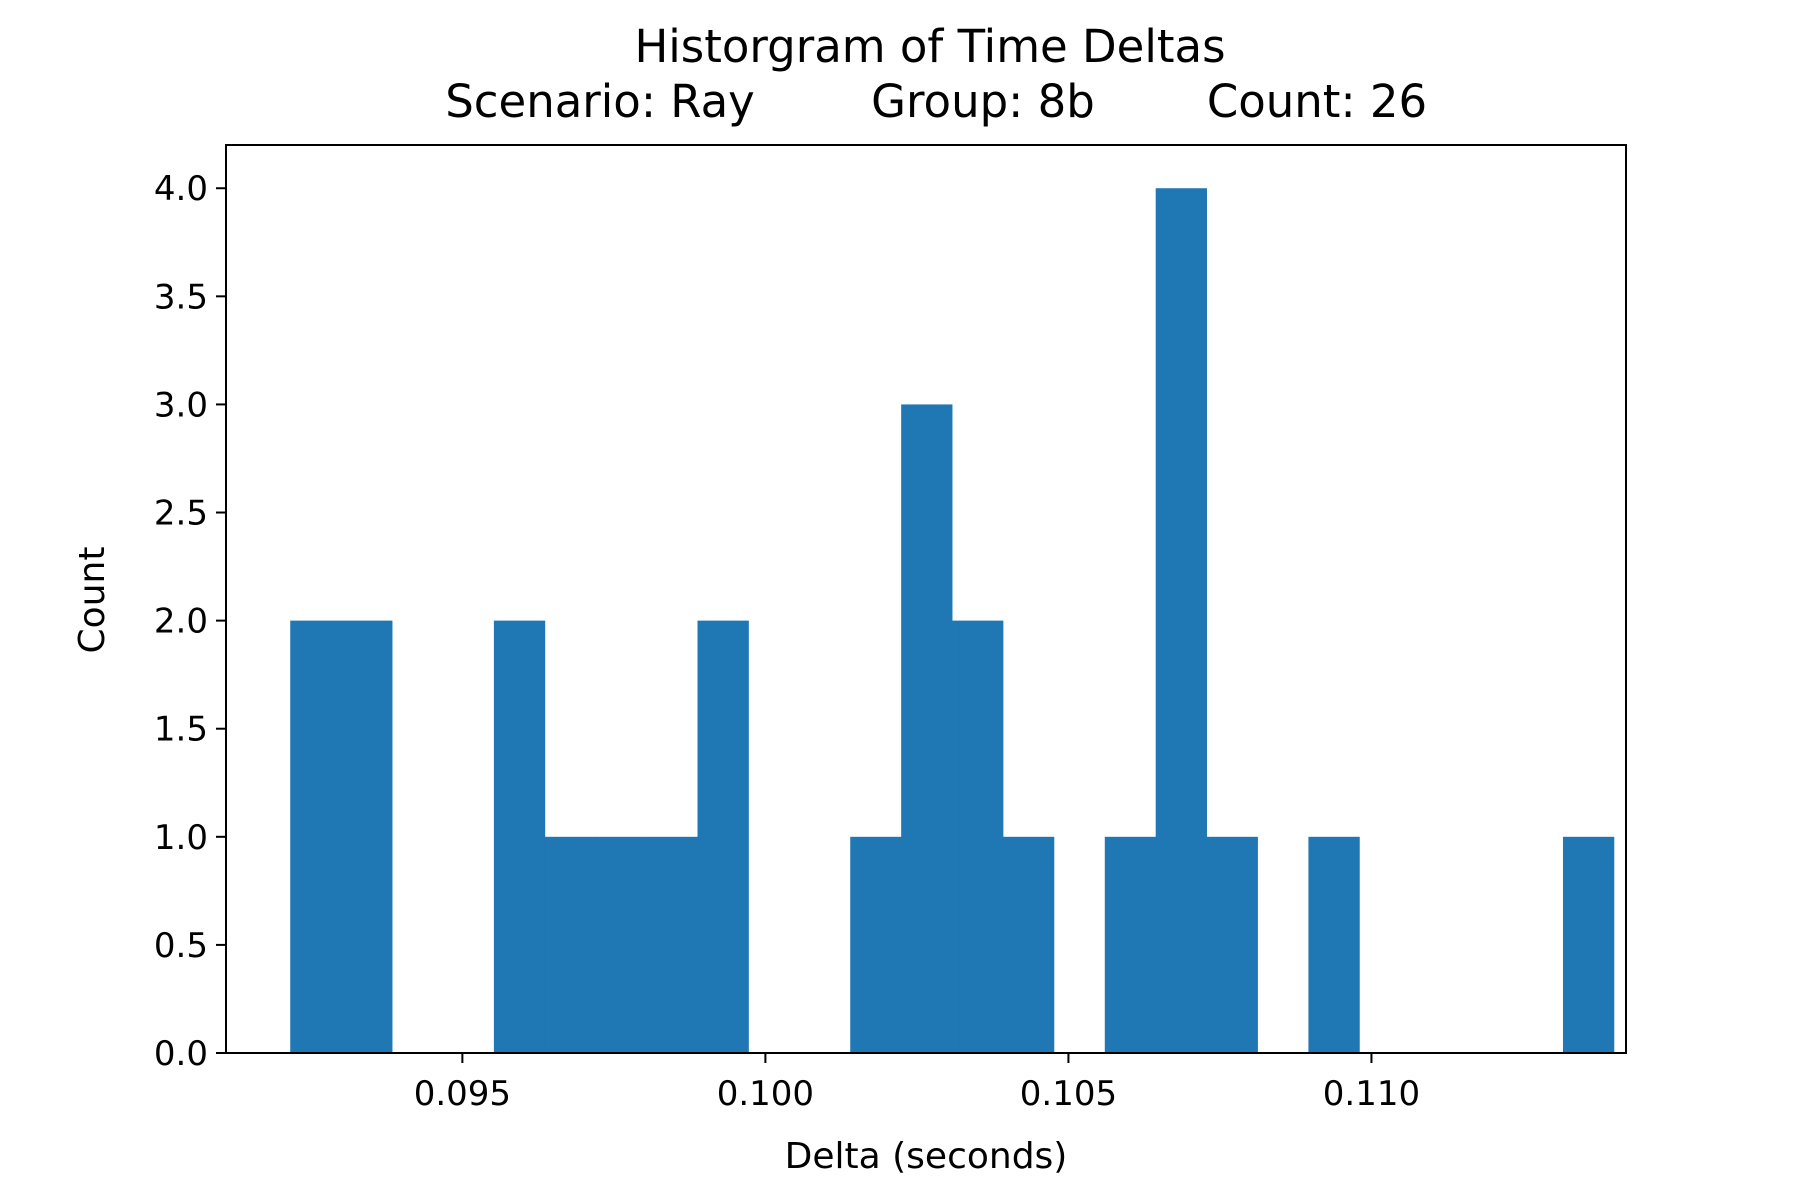  I want to click on y-tick-label: 4.0, so click(181, 189).